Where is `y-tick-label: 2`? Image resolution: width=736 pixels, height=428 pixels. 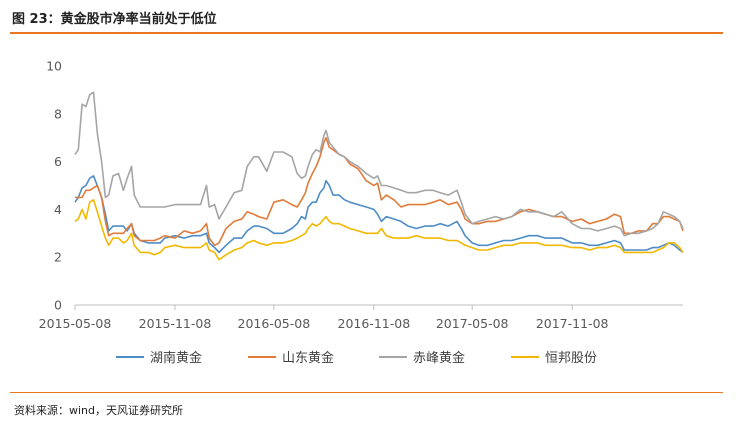 y-tick-label: 2 is located at coordinates (58, 257).